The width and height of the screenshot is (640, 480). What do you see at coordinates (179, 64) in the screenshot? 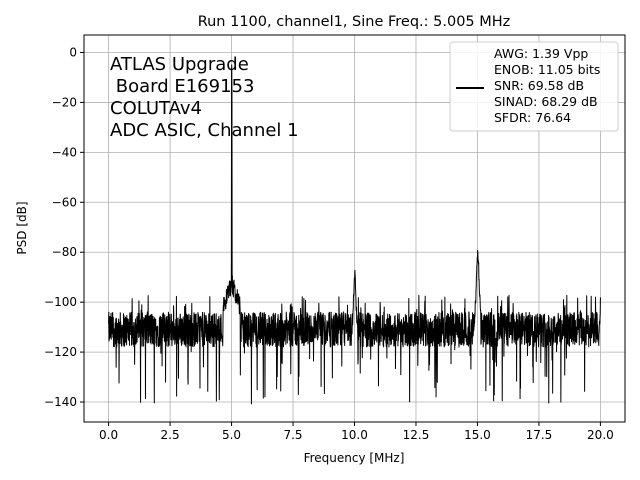
I see `annotation-line: ATLAS Upgrade` at bounding box center [179, 64].